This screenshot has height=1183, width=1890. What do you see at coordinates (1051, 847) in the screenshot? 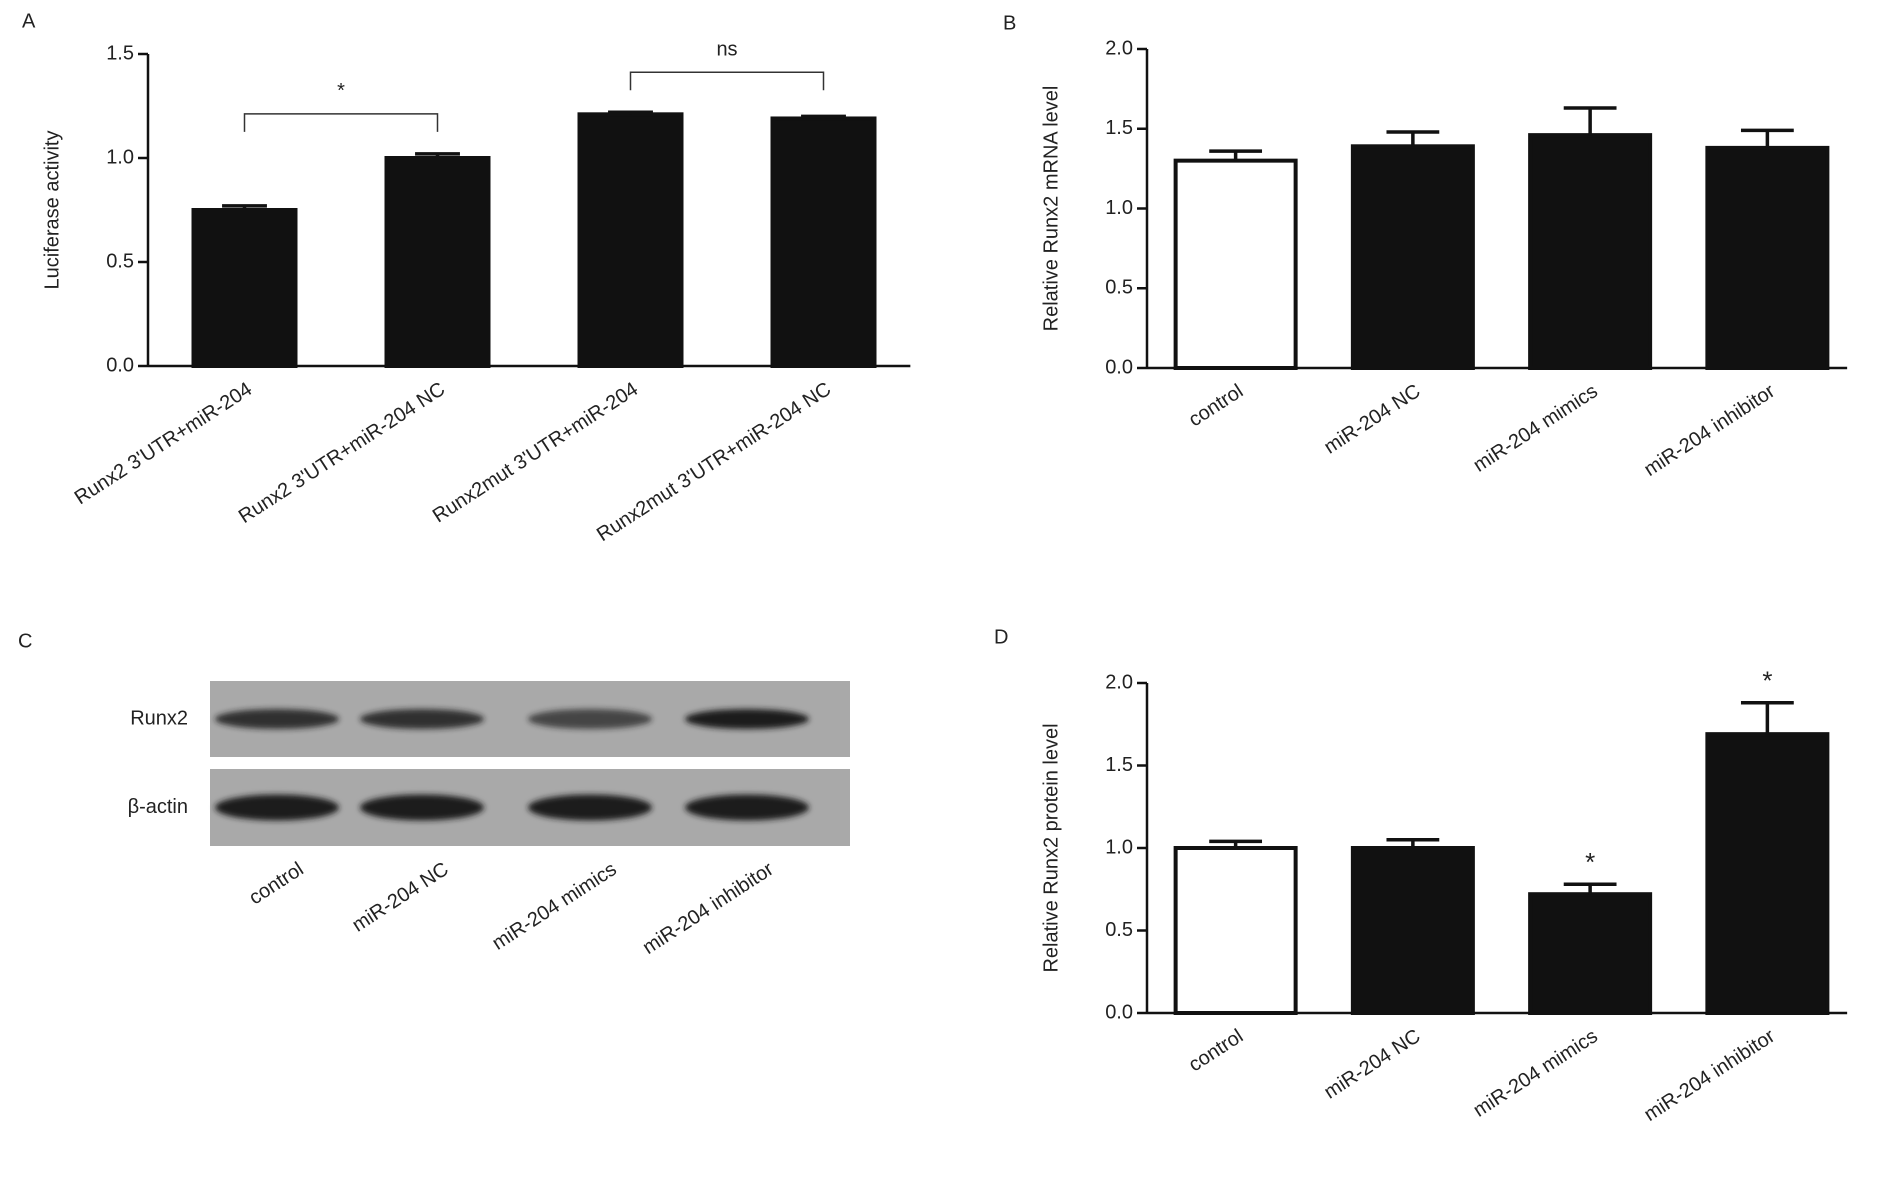
I see `y-axis-label: Relative Runx2 protein level` at bounding box center [1051, 847].